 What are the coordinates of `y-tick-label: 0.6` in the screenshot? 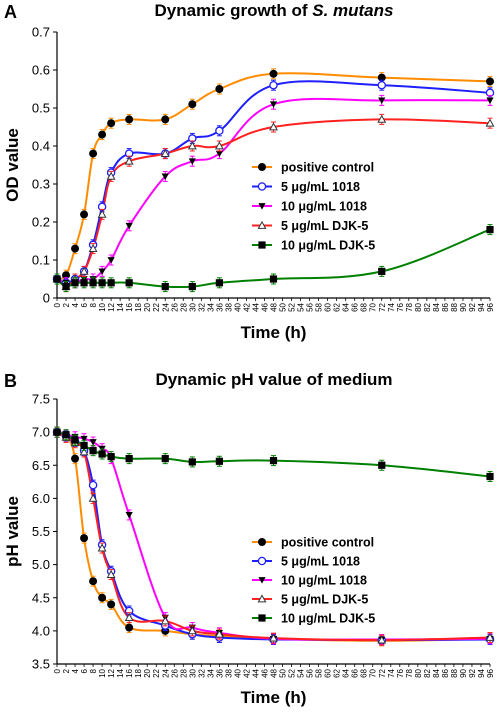 It's located at (41, 70).